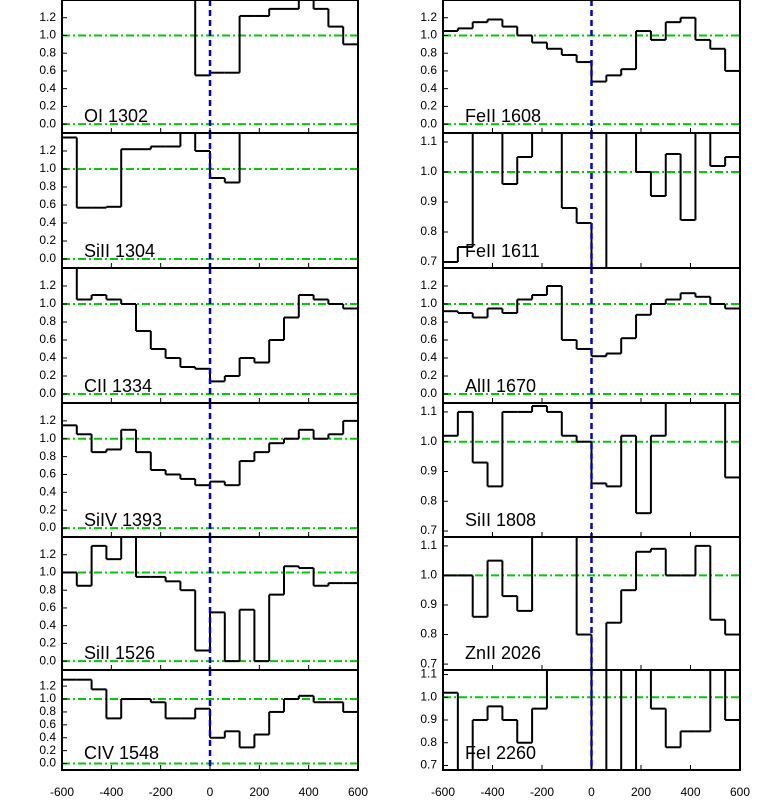  I want to click on line-label: FeII 1611, so click(502, 251).